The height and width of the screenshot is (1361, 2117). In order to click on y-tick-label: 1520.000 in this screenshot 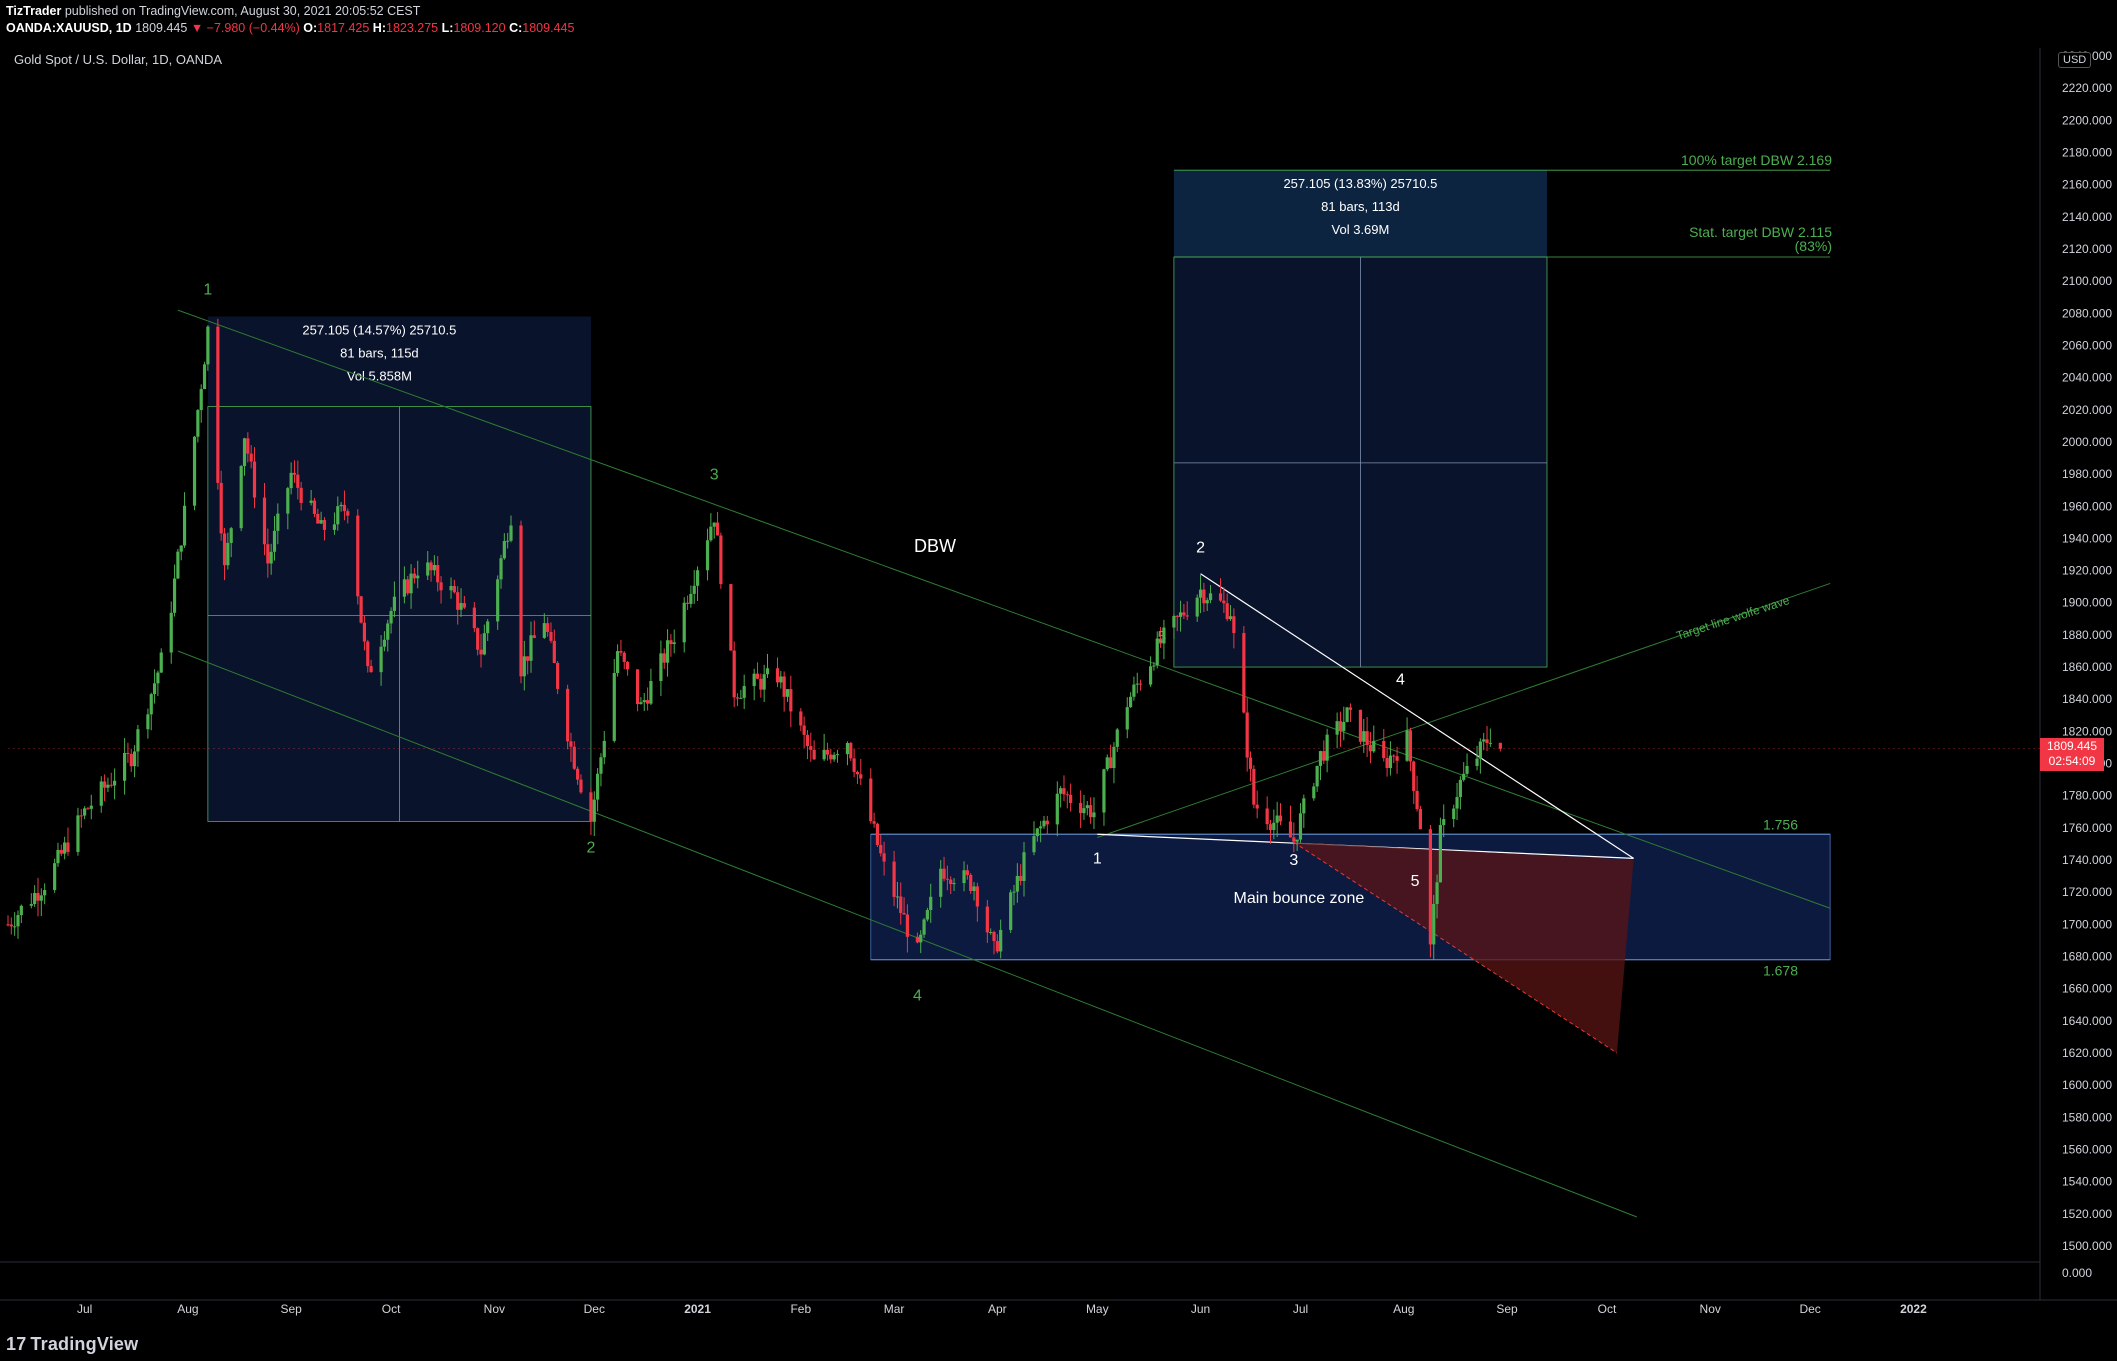, I will do `click(2087, 1214)`.